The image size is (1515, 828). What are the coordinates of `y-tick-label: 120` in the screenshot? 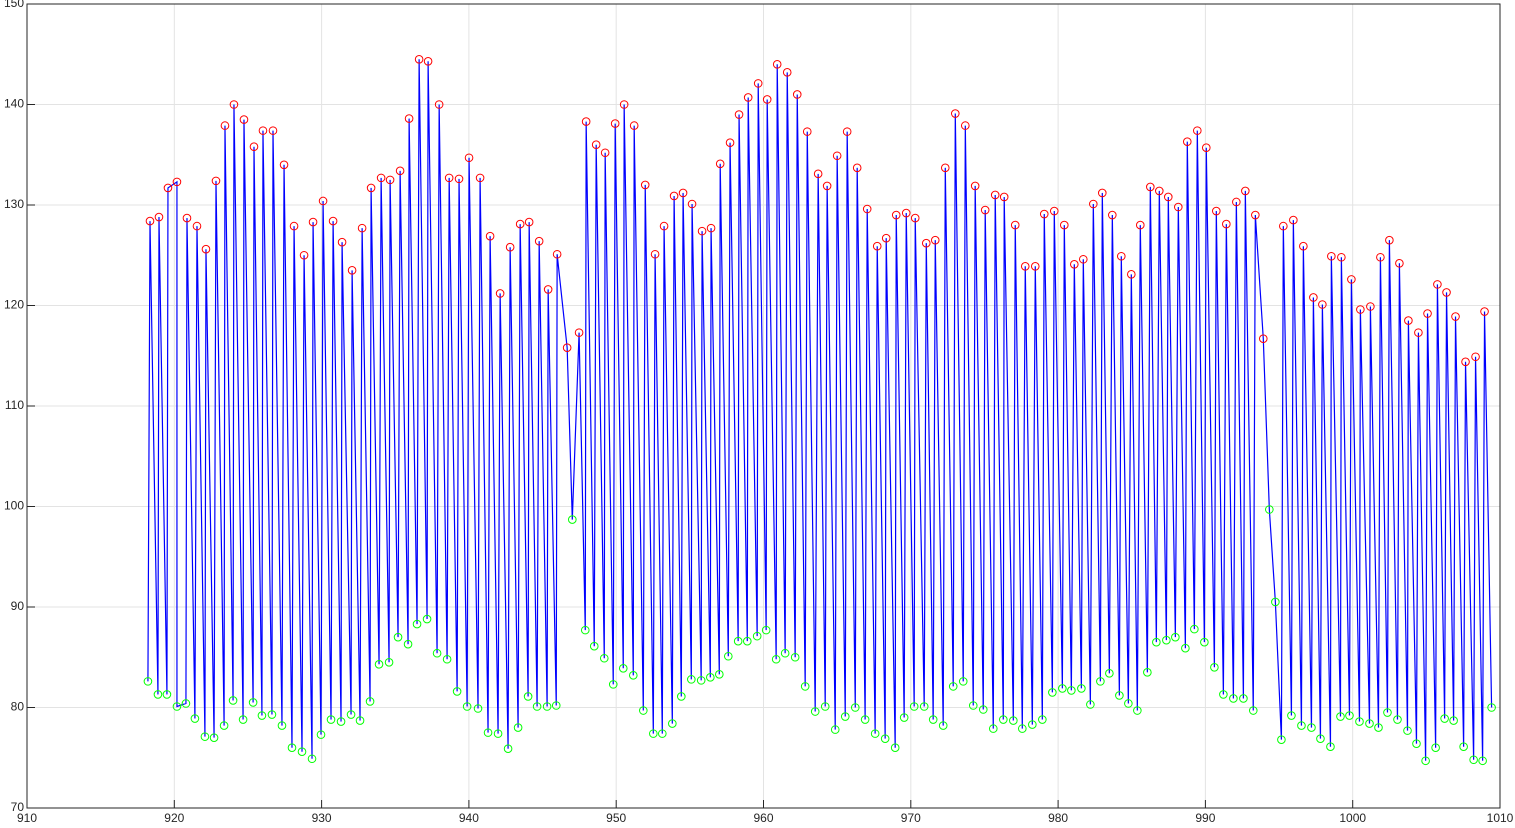 It's located at (14, 305).